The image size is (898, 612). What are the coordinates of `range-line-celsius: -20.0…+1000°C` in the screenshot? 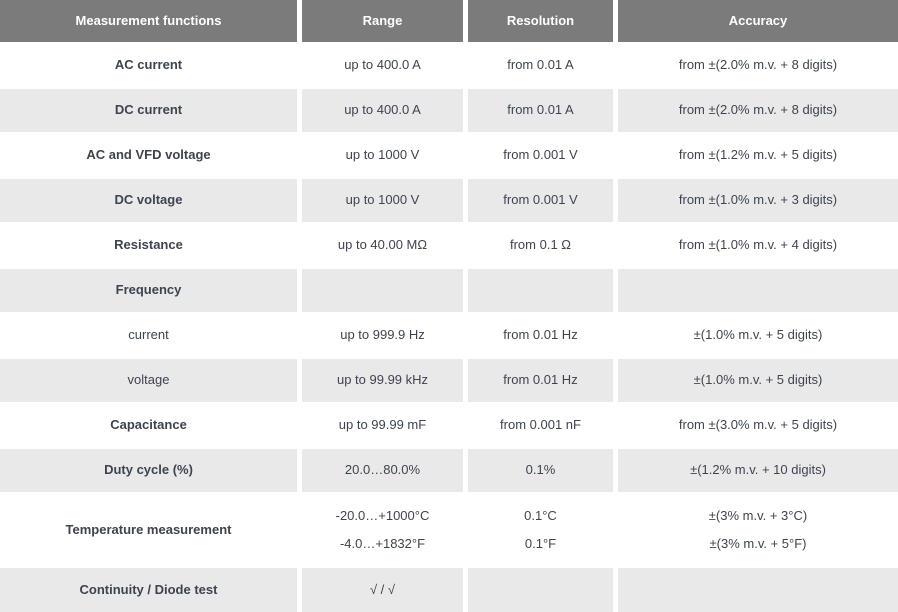 It's located at (382, 515).